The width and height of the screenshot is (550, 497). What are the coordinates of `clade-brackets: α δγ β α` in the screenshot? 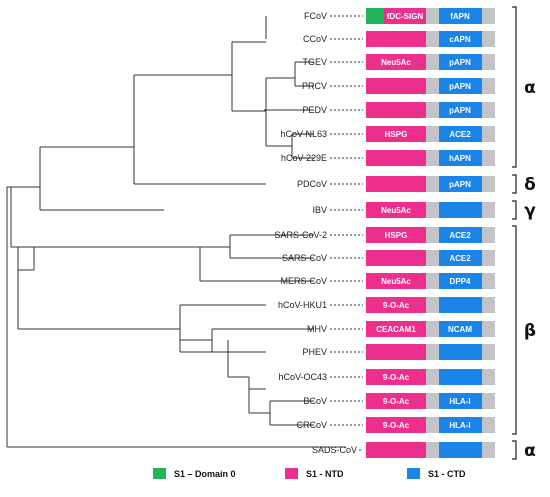 It's located at (524, 233).